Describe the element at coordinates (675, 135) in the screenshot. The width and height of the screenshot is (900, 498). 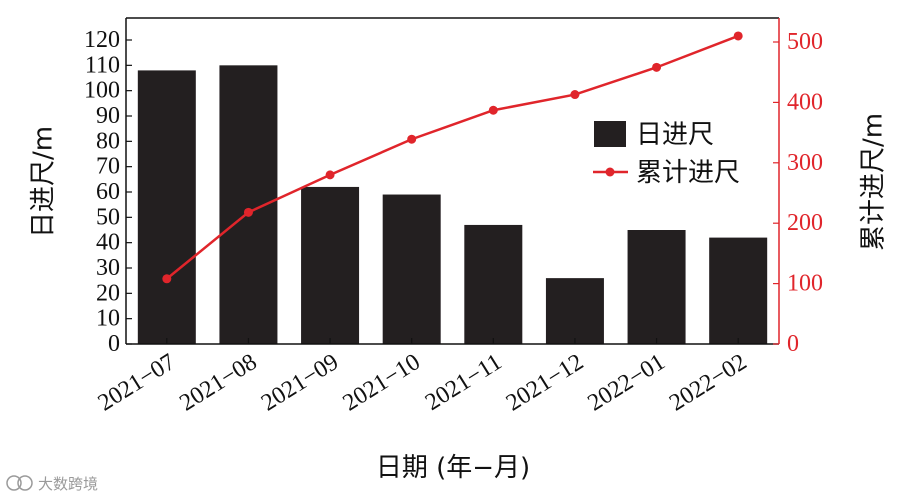
I see `legend-bar-label: 日进尺` at that location.